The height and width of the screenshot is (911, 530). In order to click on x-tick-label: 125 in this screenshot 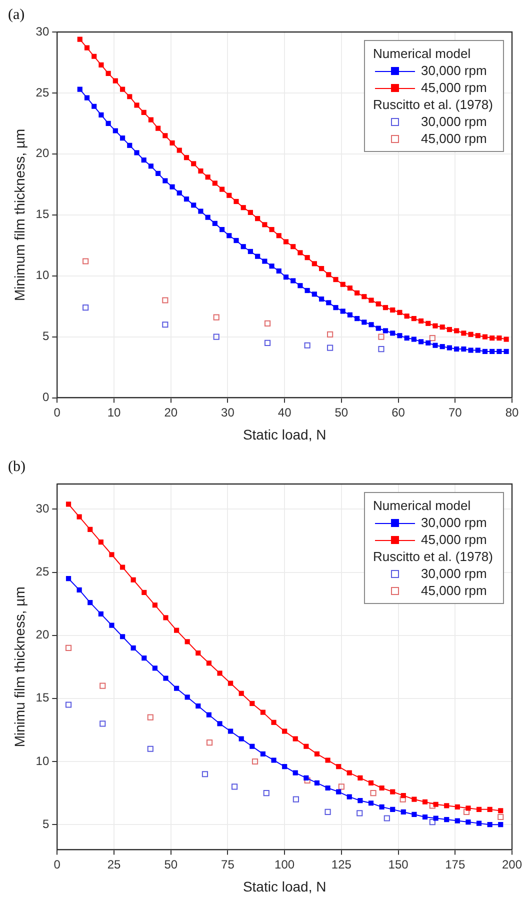, I will do `click(341, 864)`.